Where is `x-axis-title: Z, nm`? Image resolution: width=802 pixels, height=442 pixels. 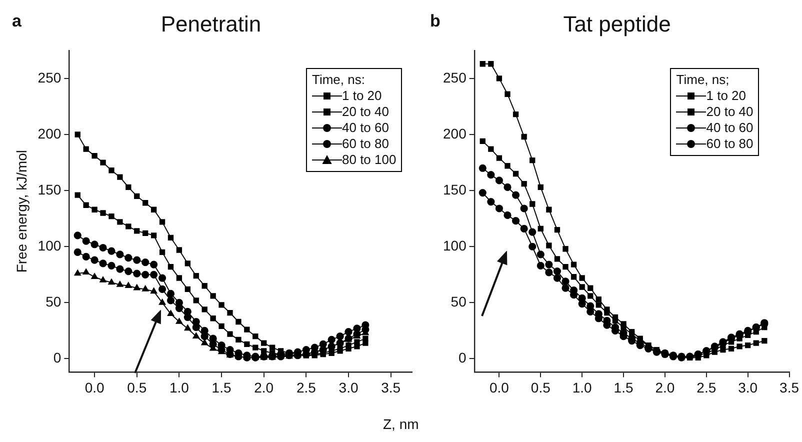 x-axis-title: Z, nm is located at coordinates (401, 424).